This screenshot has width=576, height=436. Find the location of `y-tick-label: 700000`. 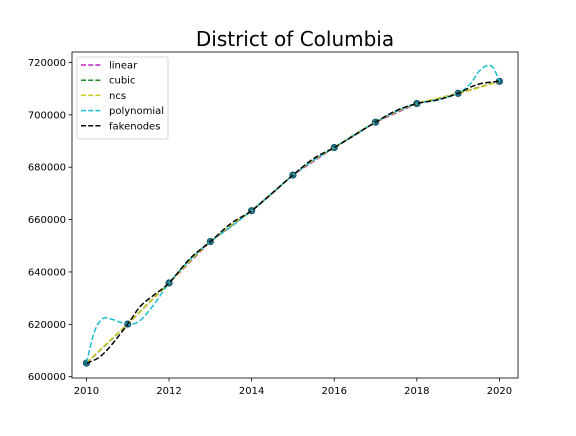

y-tick-label: 700000 is located at coordinates (47, 115).